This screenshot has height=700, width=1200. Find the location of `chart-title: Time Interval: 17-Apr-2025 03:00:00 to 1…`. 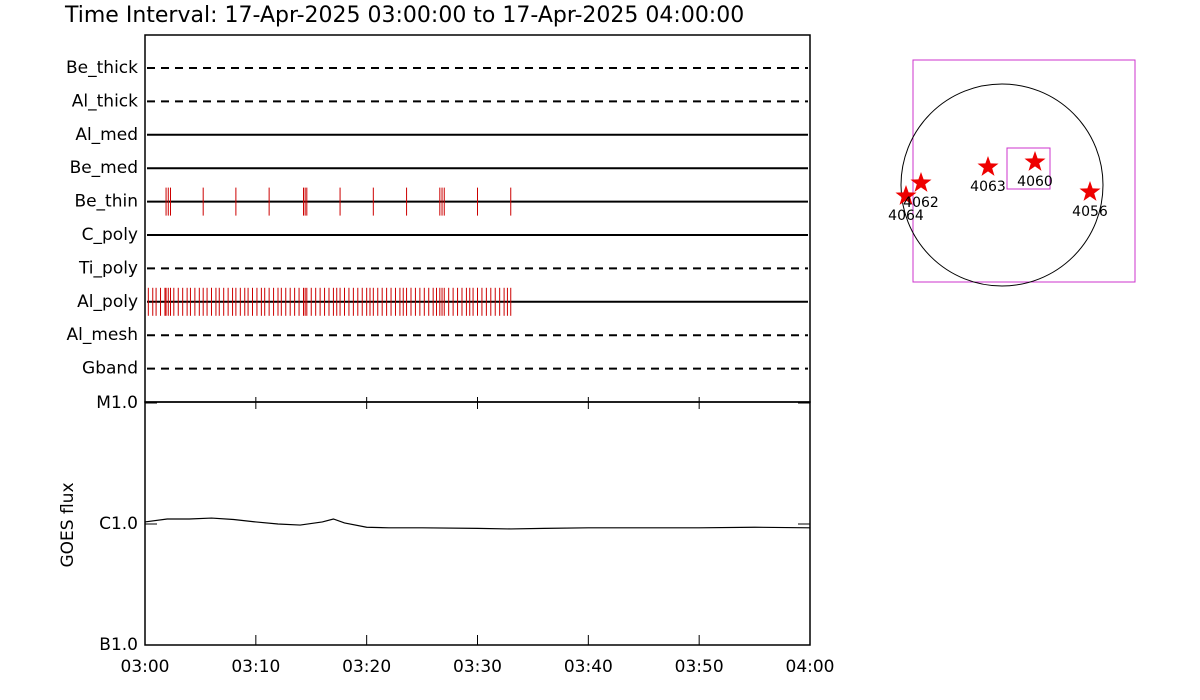

chart-title: Time Interval: 17-Apr-2025 03:00:00 to 1… is located at coordinates (404, 15).